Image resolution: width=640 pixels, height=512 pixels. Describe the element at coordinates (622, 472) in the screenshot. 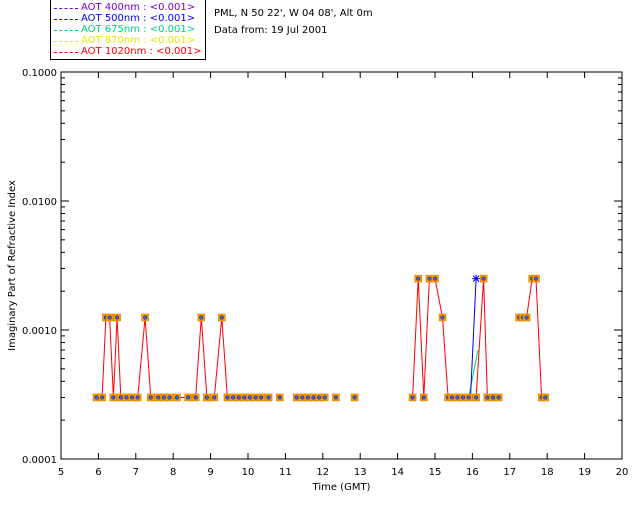

I see `x-tick-label: 20` at that location.